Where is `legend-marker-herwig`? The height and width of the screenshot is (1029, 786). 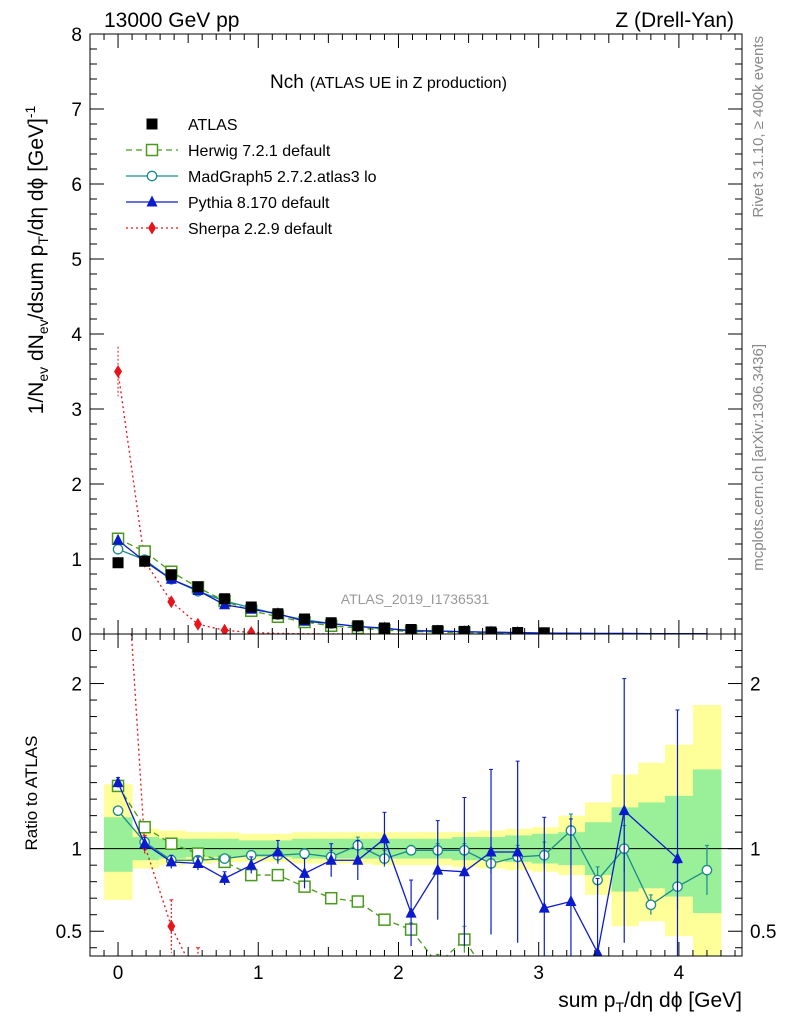 legend-marker-herwig is located at coordinates (152, 150).